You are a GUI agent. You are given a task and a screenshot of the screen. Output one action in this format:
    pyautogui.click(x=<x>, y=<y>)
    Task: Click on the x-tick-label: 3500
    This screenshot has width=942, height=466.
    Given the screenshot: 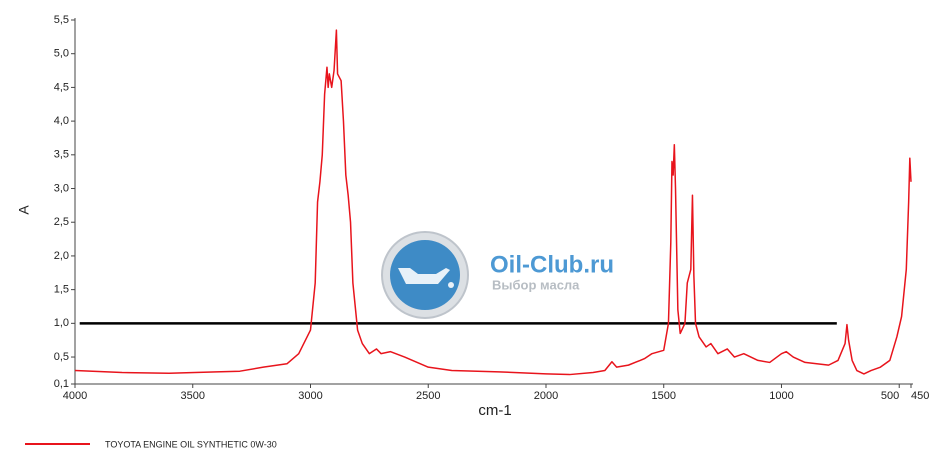 What is the action you would take?
    pyautogui.click(x=193, y=396)
    